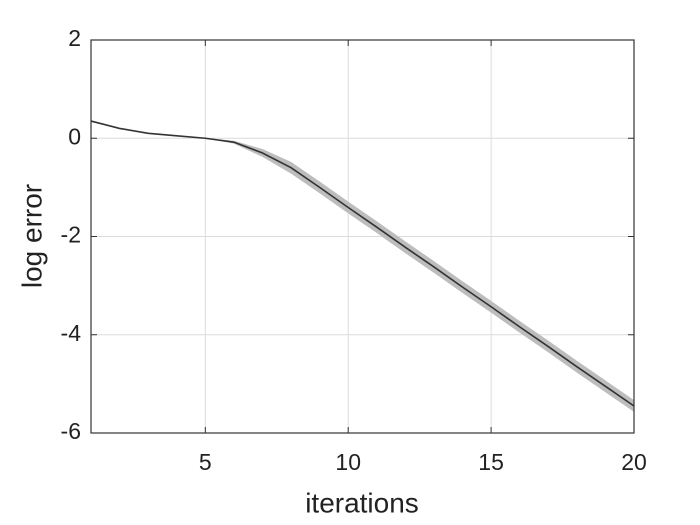 The width and height of the screenshot is (700, 525). I want to click on y-axis-label: log error, so click(31, 236).